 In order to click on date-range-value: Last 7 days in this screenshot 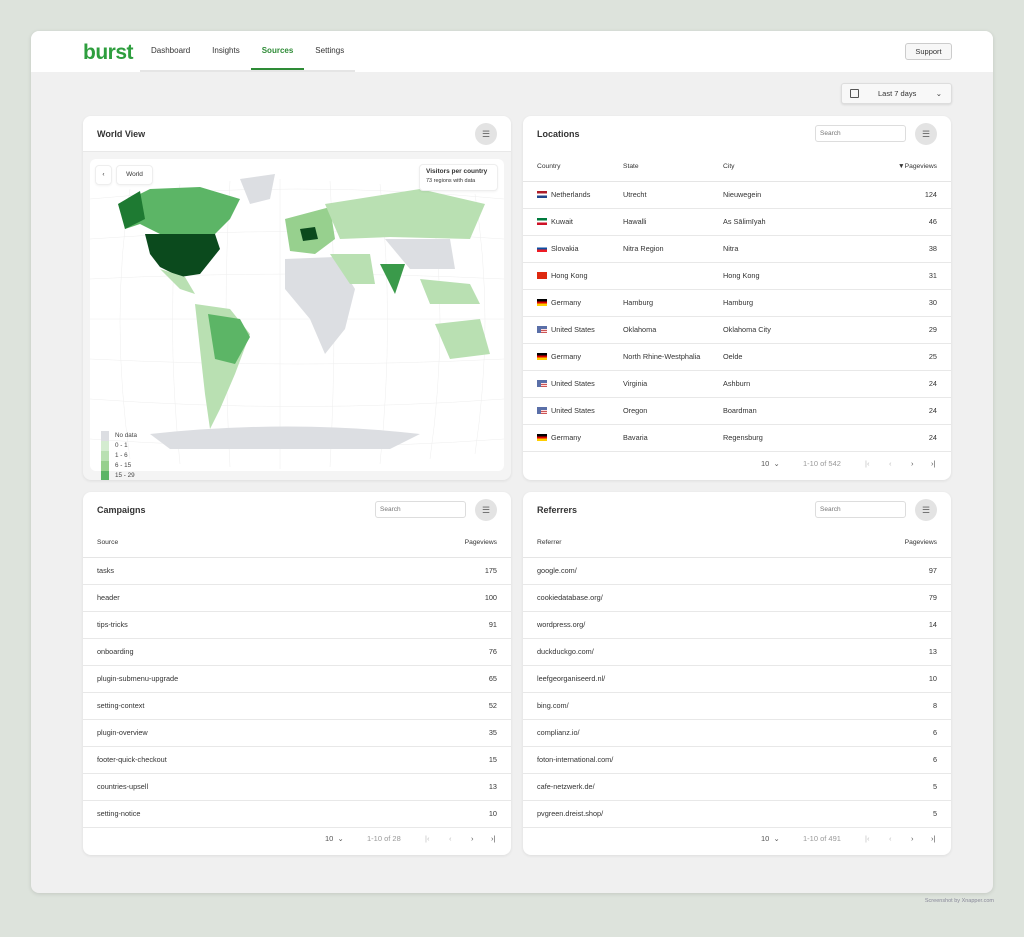, I will do `click(897, 93)`.